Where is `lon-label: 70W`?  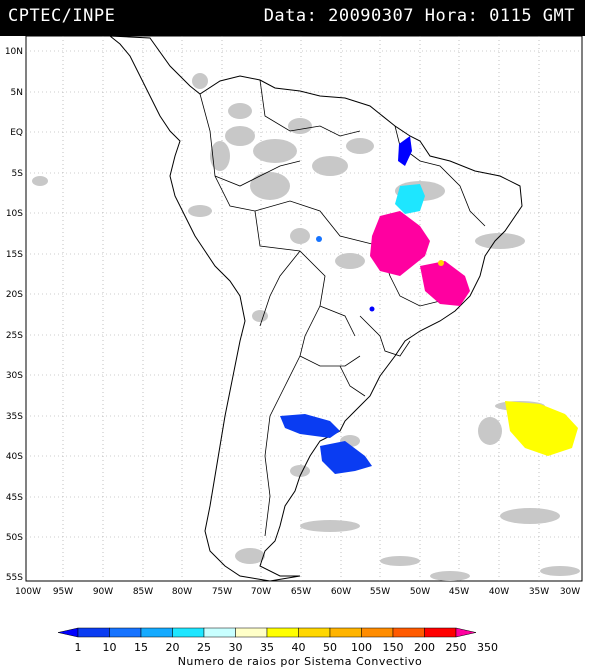 lon-label: 70W is located at coordinates (261, 591).